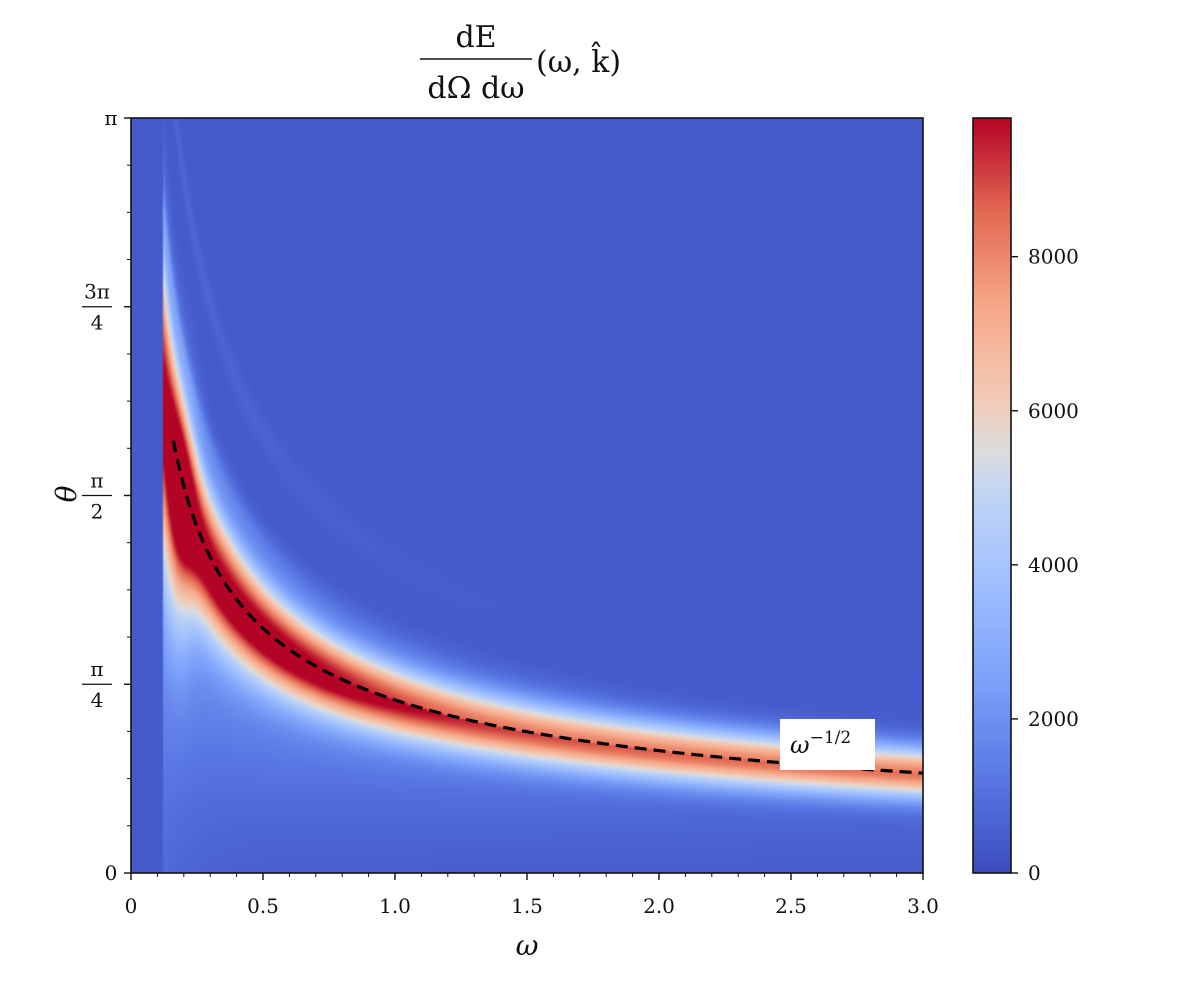 Image resolution: width=1196 pixels, height=983 pixels. I want to click on y-axis: 0 π 4 π 2 3π 4 π, so click(106, 495).